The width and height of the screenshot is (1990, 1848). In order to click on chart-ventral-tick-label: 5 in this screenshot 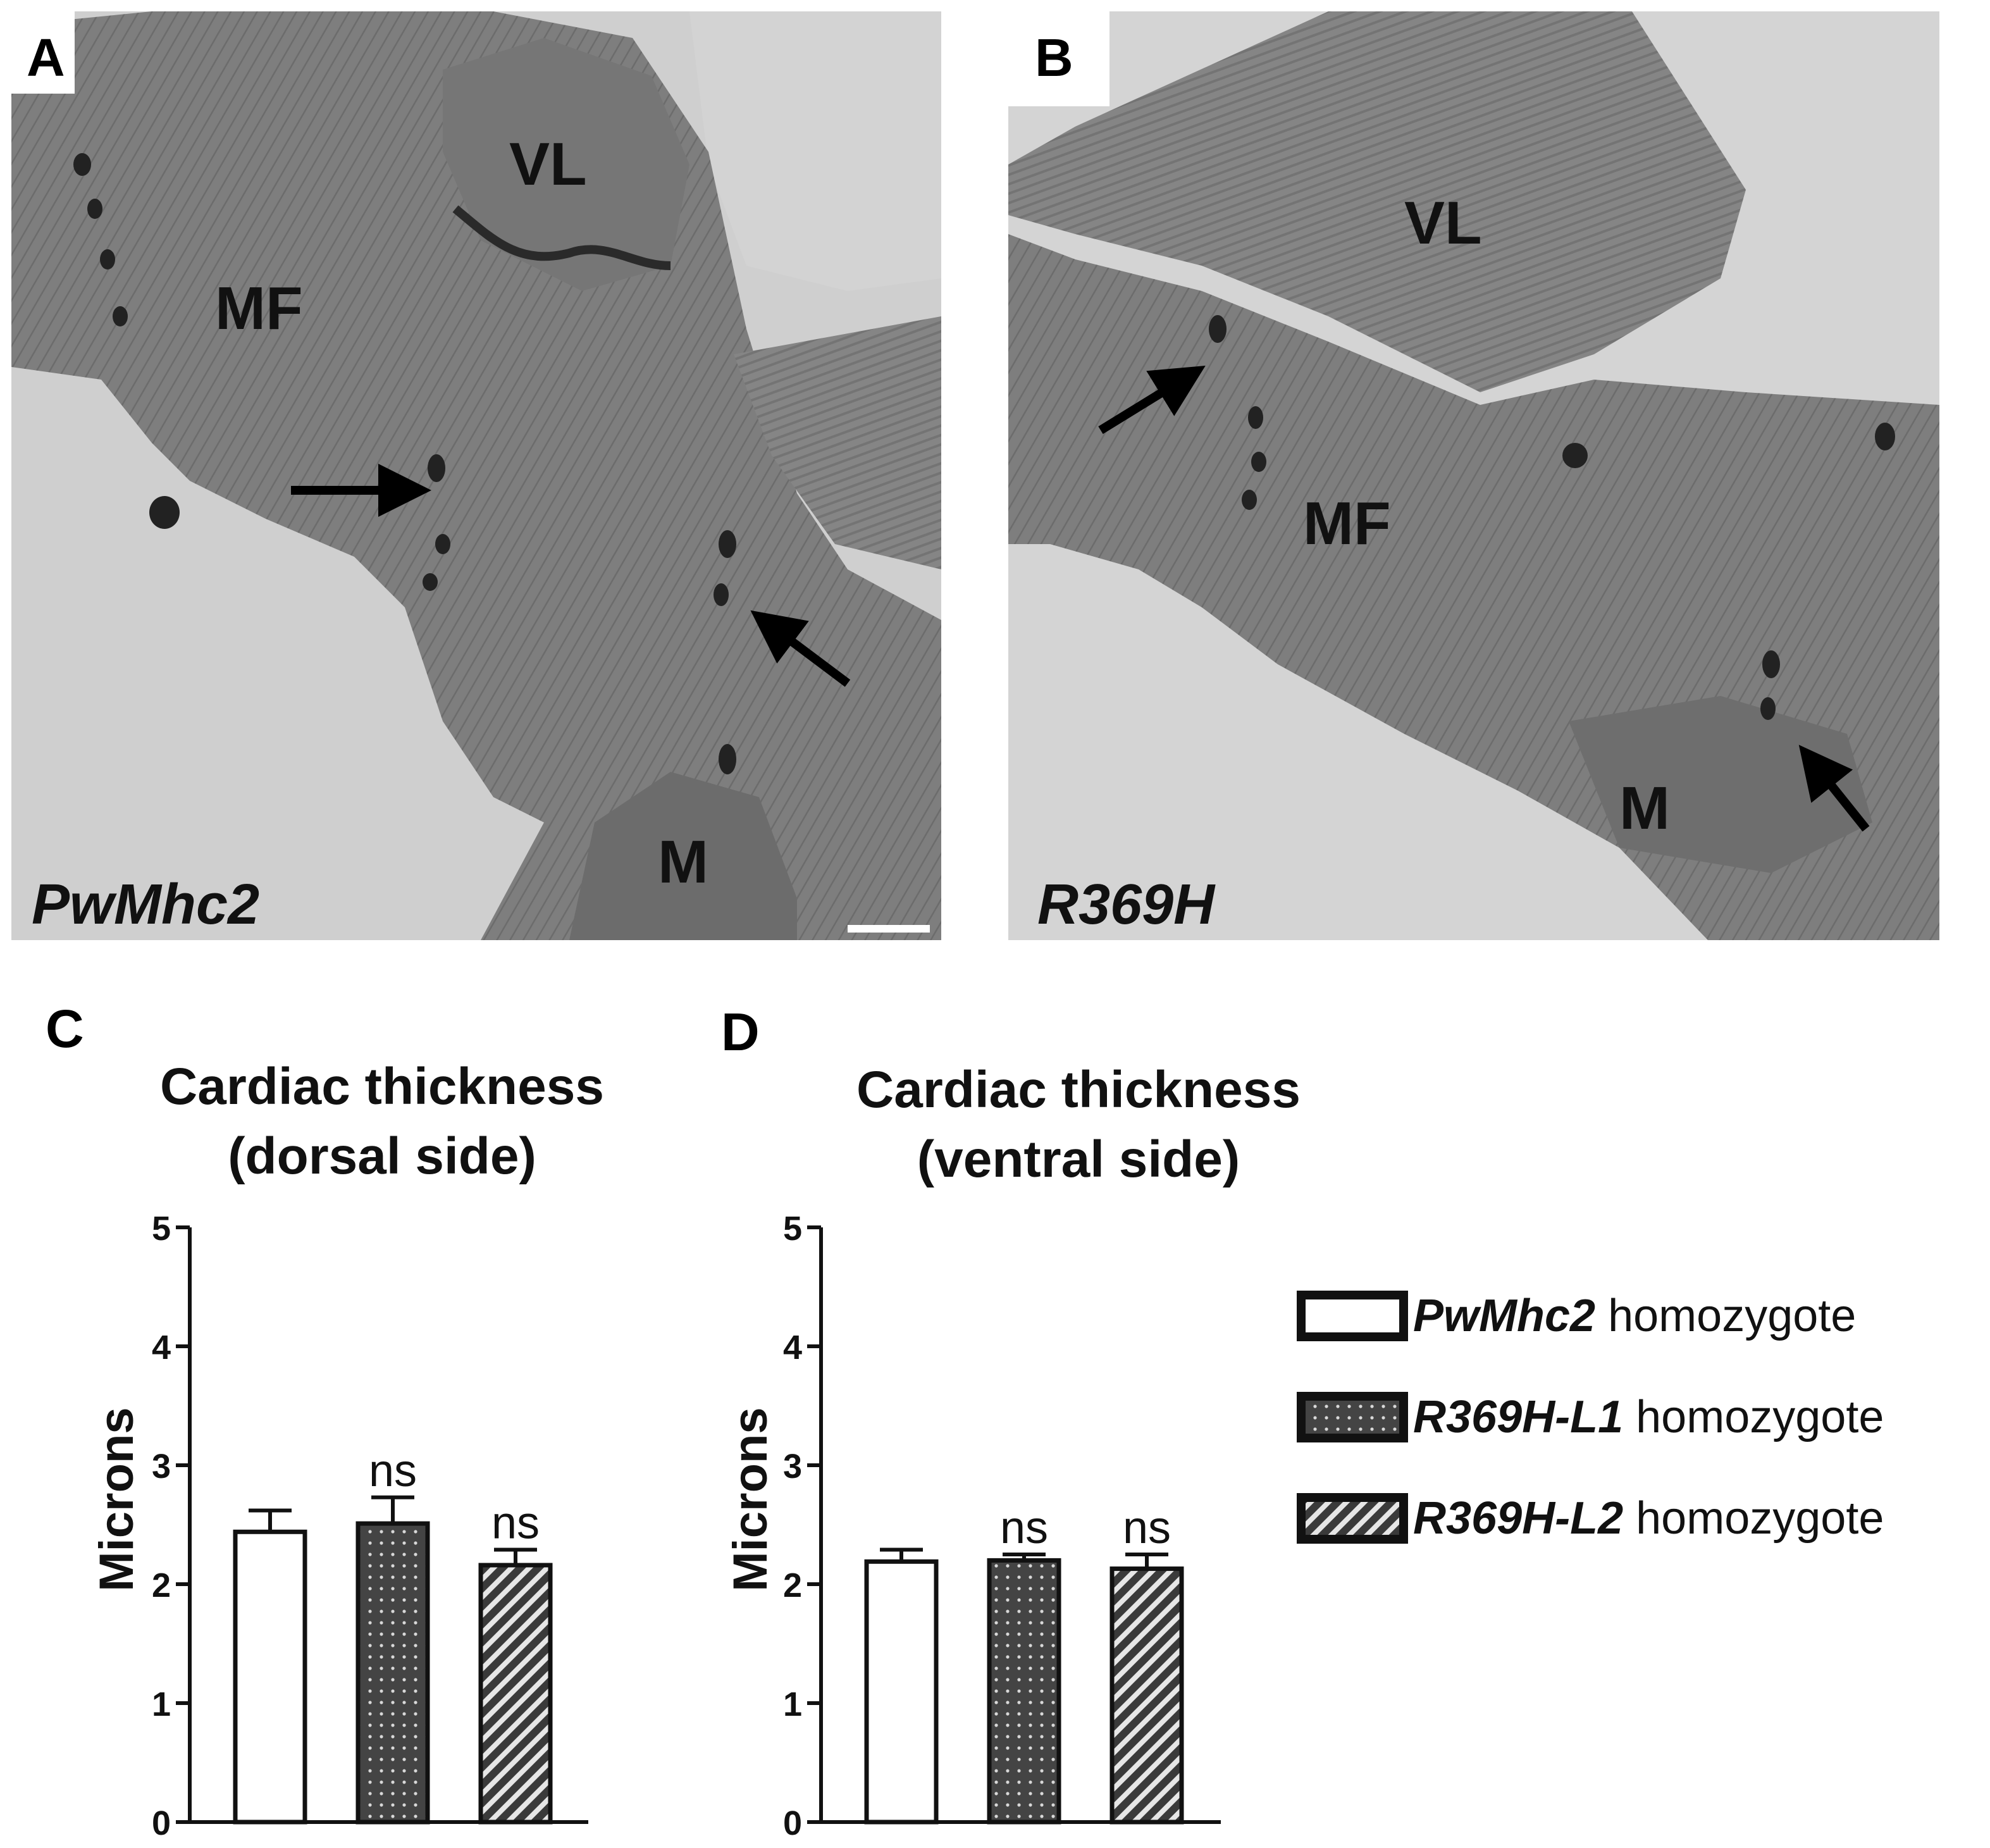, I will do `click(792, 1229)`.